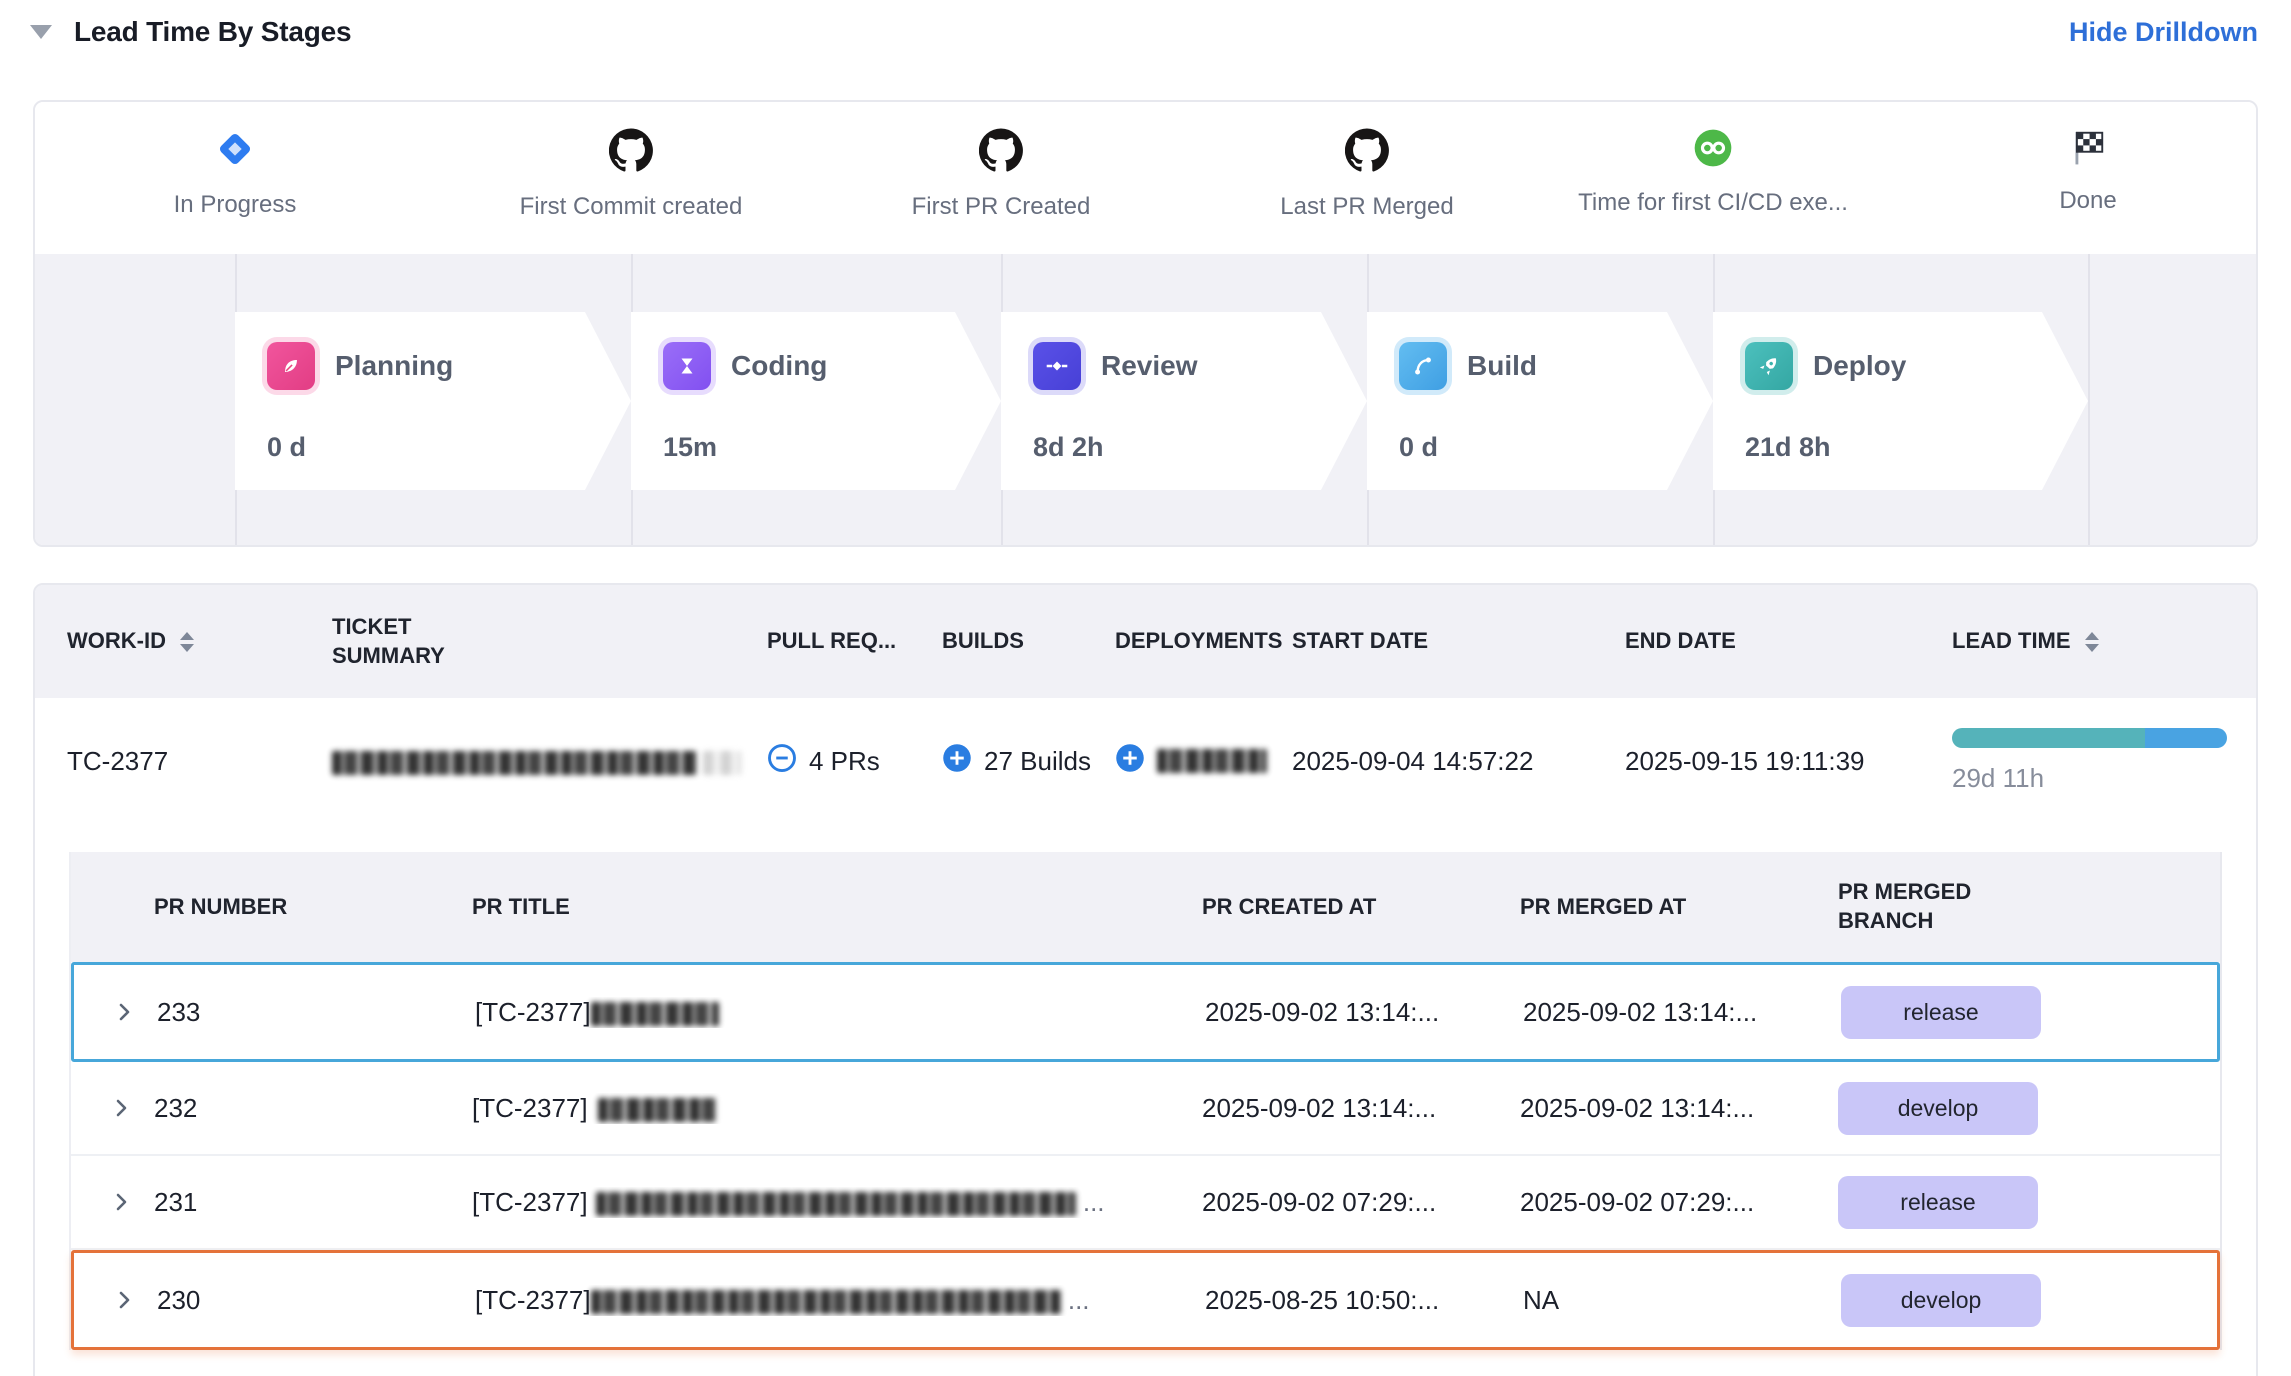 This screenshot has height=1376, width=2291. What do you see at coordinates (291, 366) in the screenshot?
I see `planning-icon` at bounding box center [291, 366].